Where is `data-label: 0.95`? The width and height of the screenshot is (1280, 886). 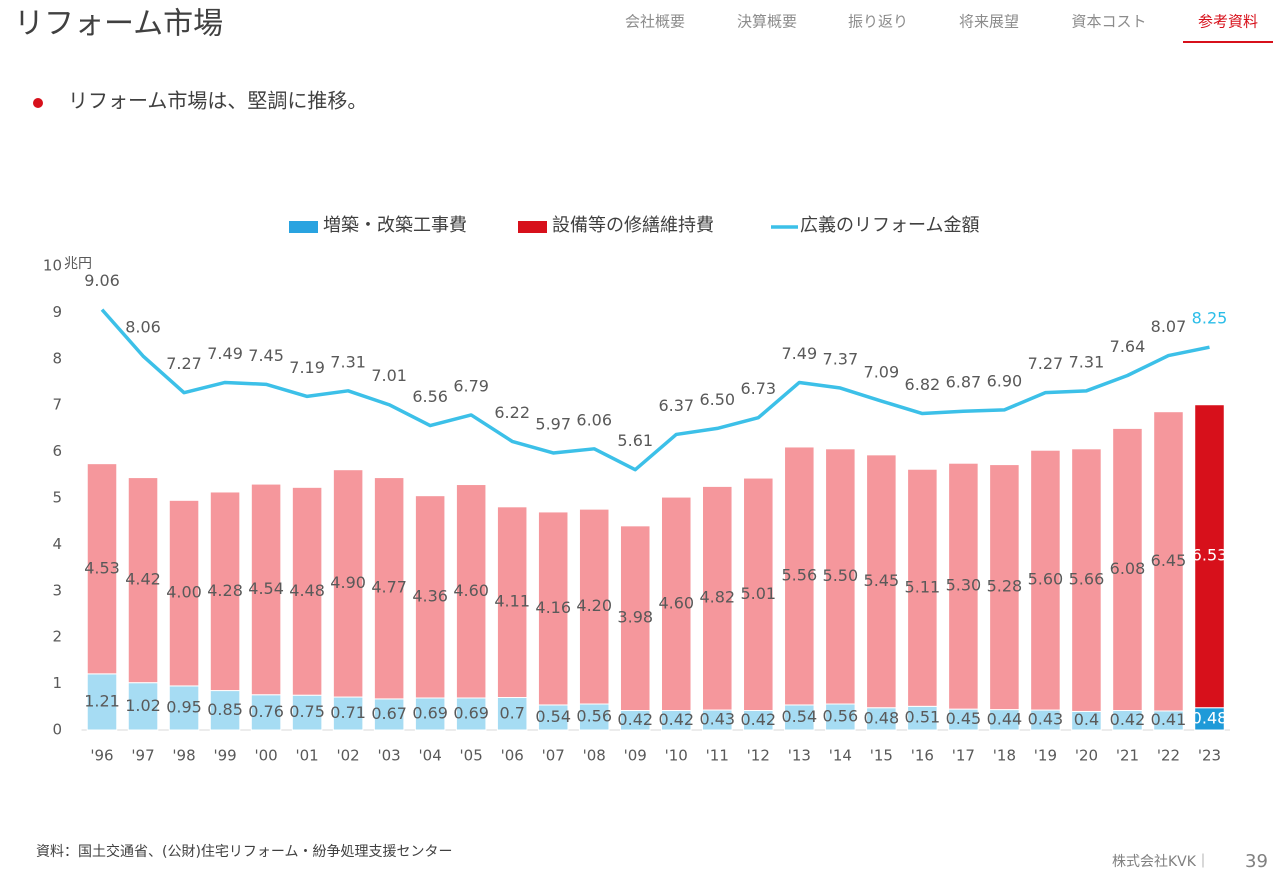 data-label: 0.95 is located at coordinates (184, 706).